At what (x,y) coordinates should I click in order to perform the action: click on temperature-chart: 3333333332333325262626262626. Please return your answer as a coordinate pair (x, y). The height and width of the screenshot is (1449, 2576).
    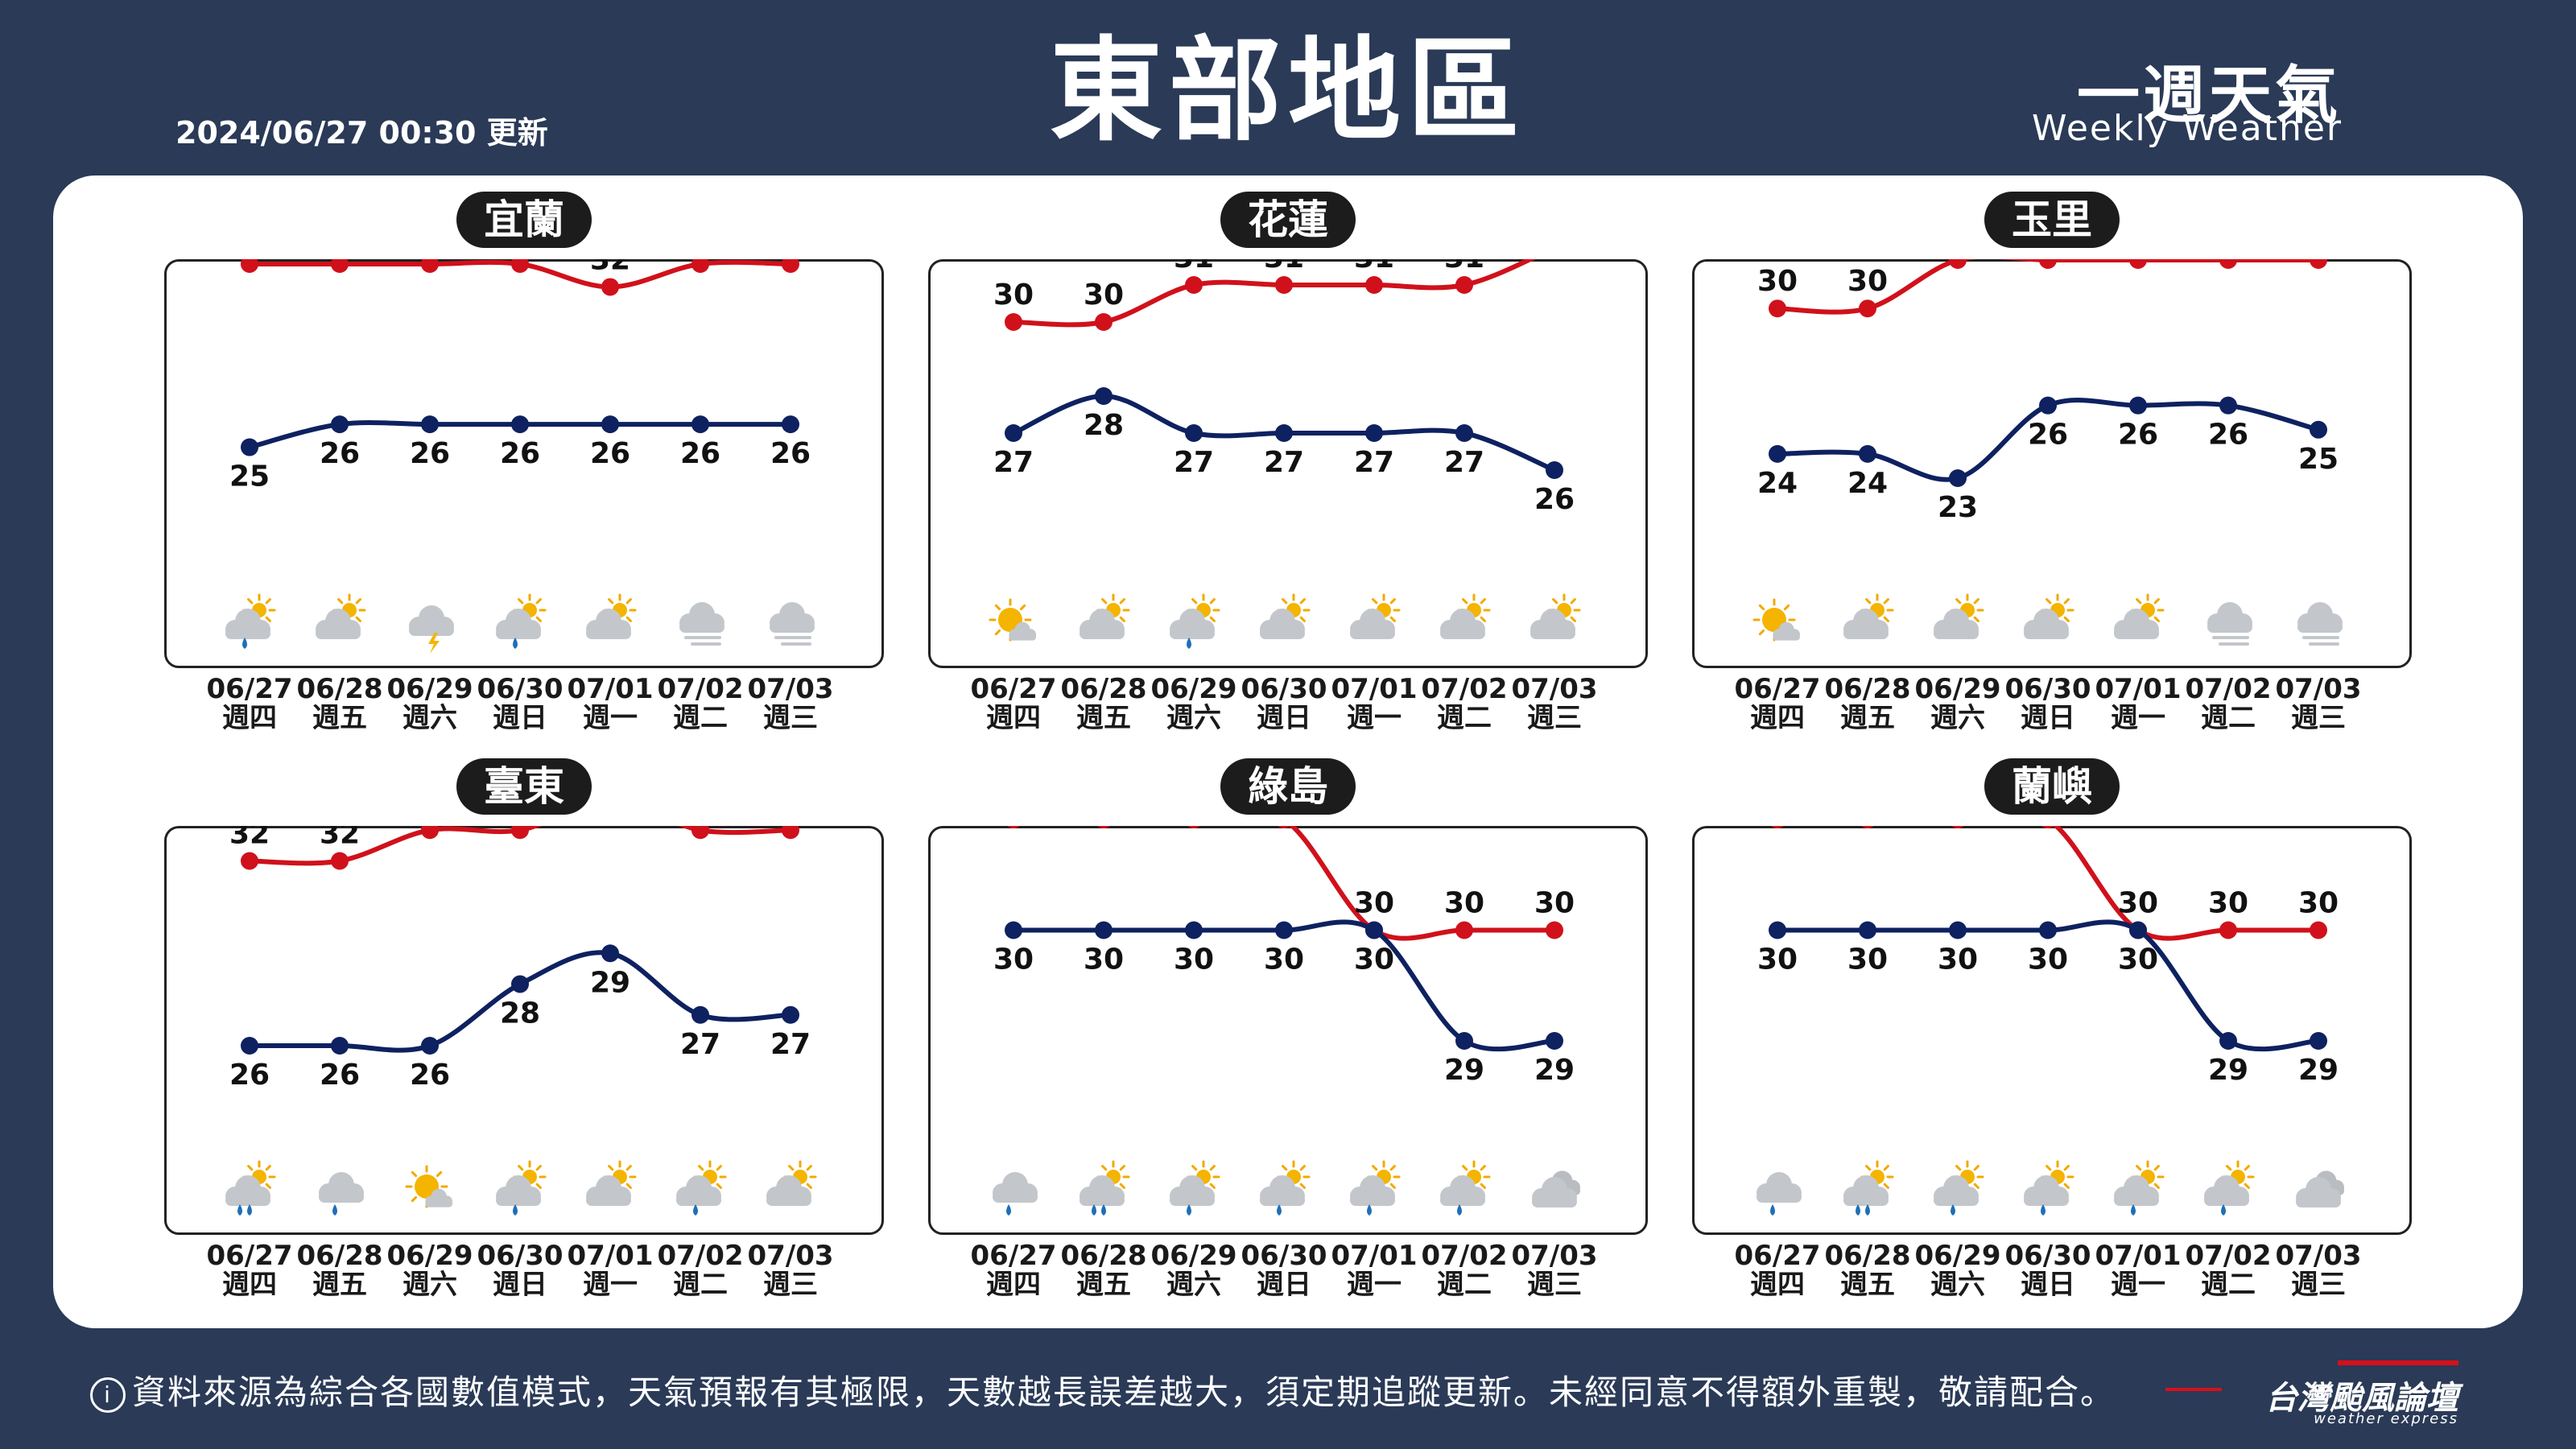
    Looking at the image, I should click on (520, 456).